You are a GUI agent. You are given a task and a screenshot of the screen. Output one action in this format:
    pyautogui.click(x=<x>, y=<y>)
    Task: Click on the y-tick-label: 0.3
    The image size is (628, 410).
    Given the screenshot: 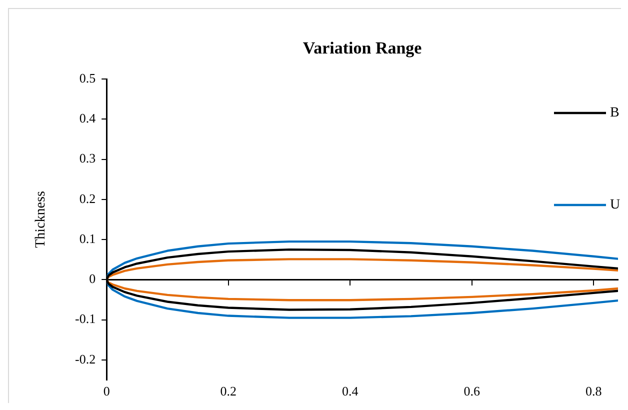 What is the action you would take?
    pyautogui.click(x=87, y=158)
    